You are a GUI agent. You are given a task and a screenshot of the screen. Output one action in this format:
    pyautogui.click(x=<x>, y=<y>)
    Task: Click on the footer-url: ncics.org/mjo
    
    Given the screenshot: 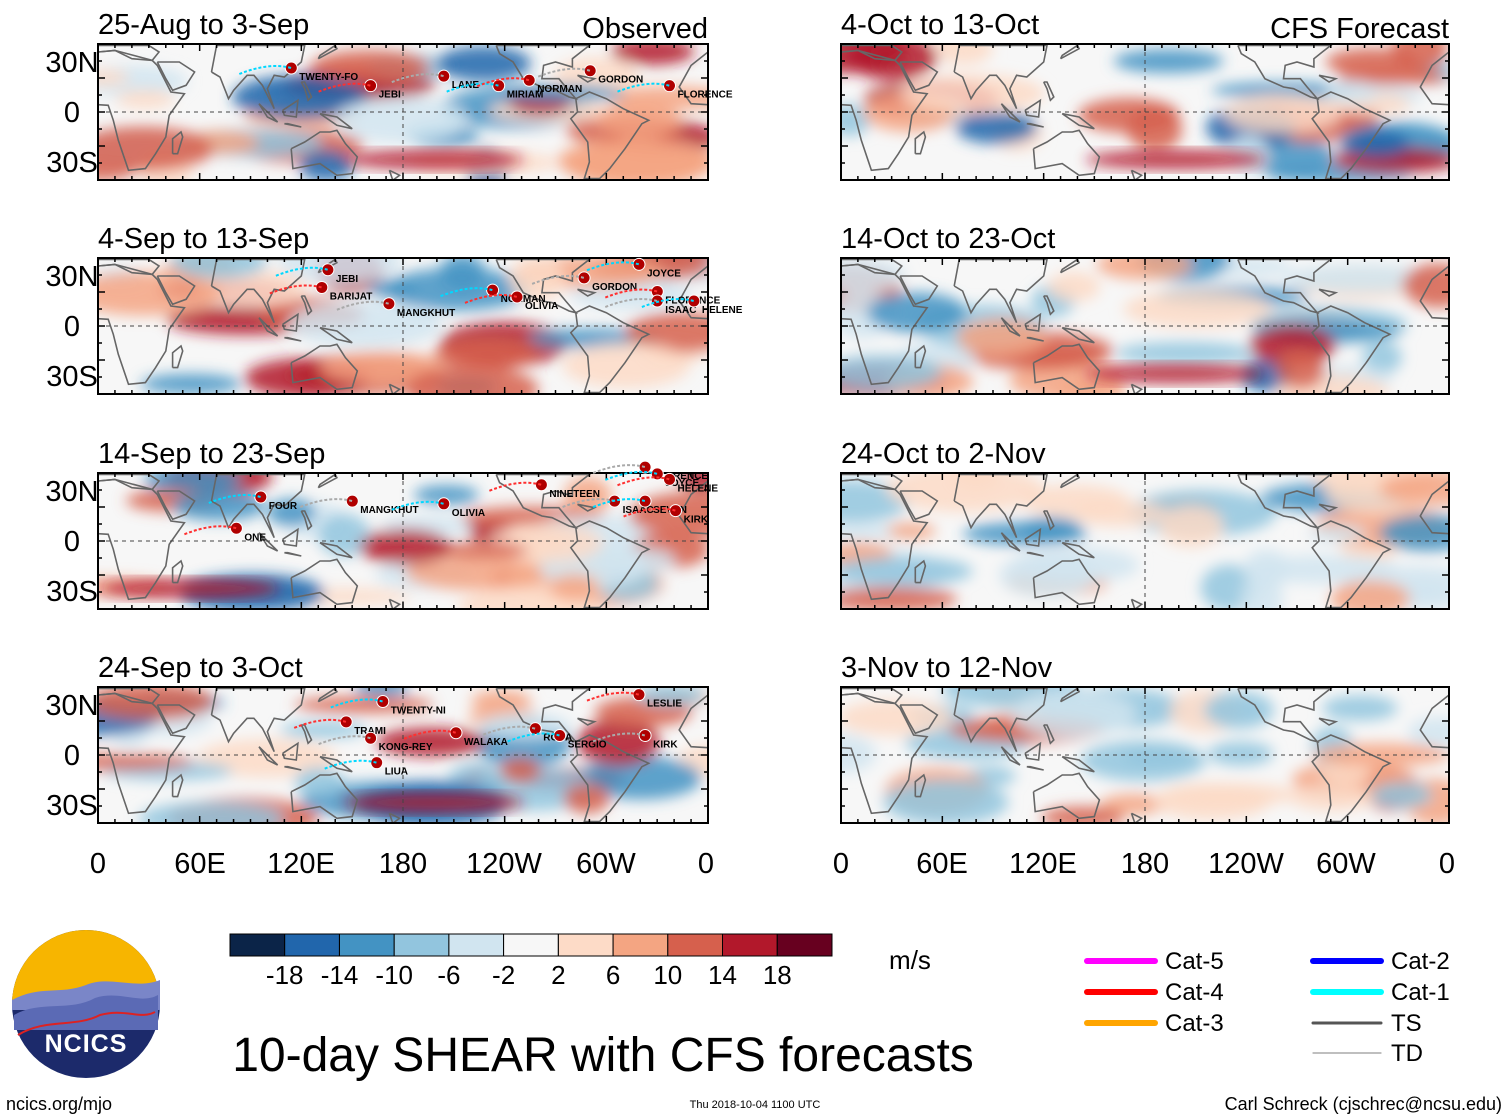 What is the action you would take?
    pyautogui.click(x=59, y=1104)
    